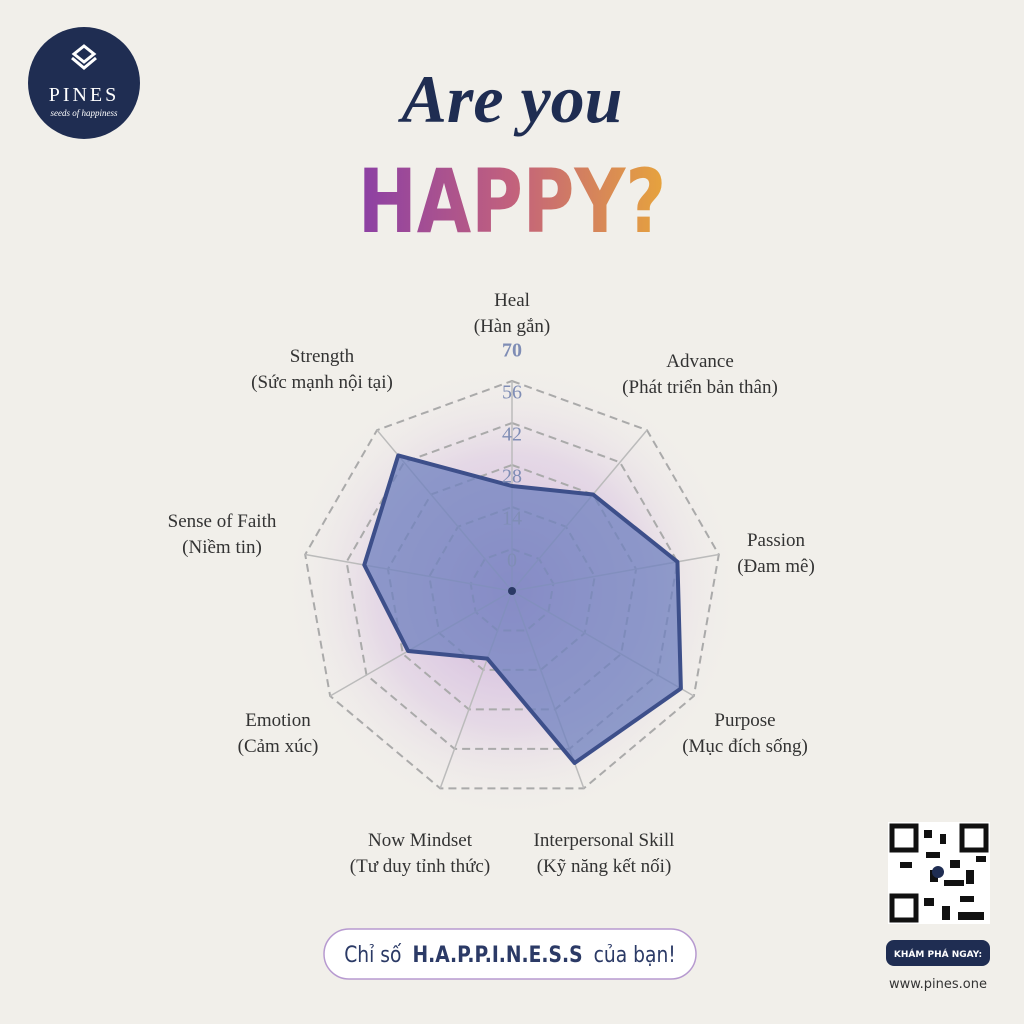  What do you see at coordinates (776, 540) in the screenshot?
I see `axis-label: Passion` at bounding box center [776, 540].